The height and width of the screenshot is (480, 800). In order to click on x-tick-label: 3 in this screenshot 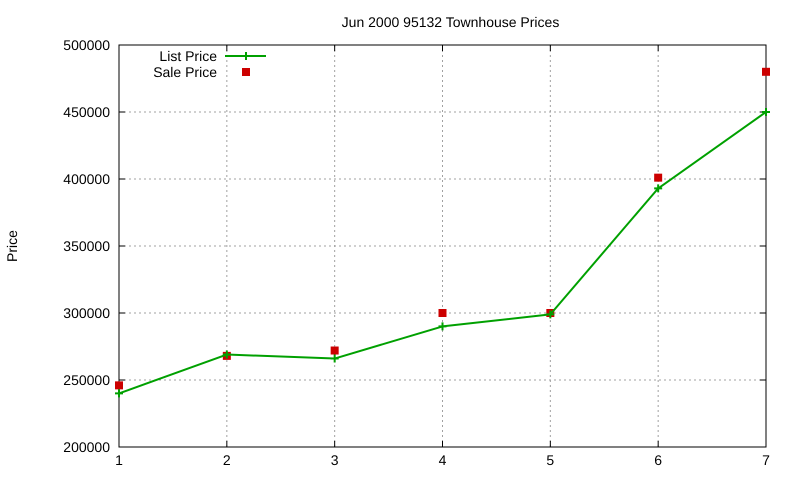, I will do `click(334, 460)`.